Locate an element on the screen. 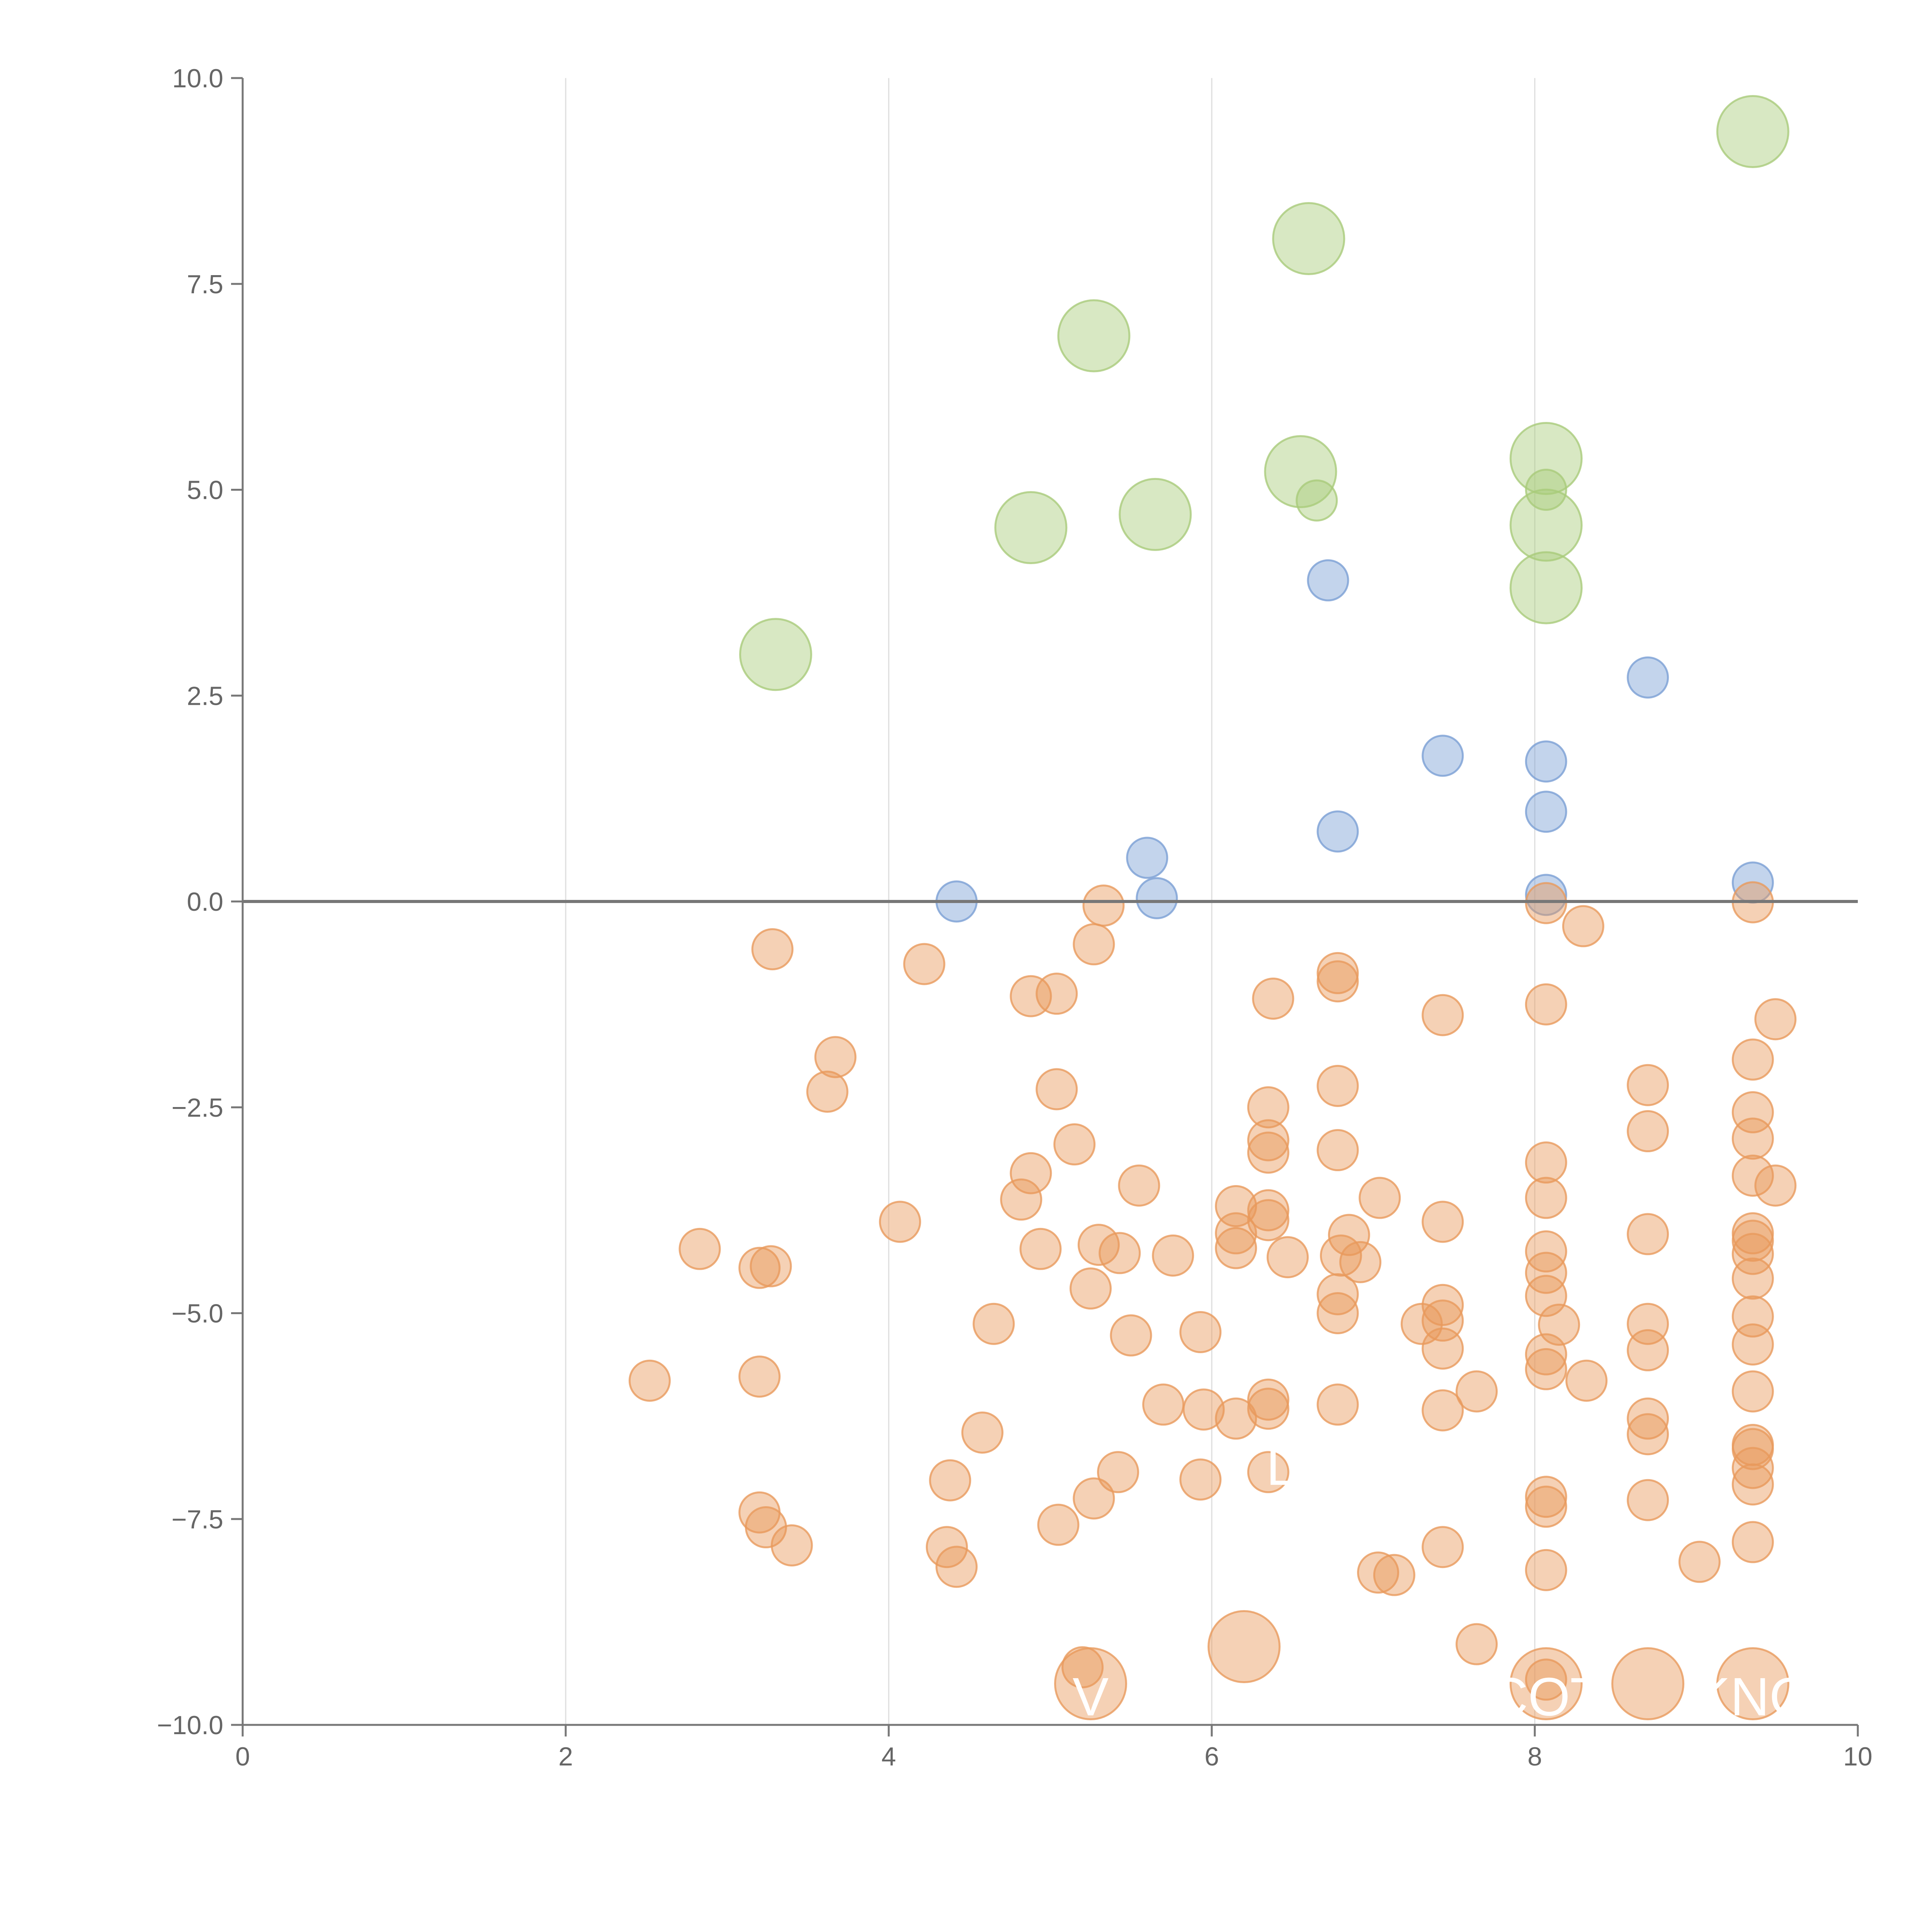 This screenshot has height=1932, width=1932. point-label-0: V is located at coordinates (1091, 1697).